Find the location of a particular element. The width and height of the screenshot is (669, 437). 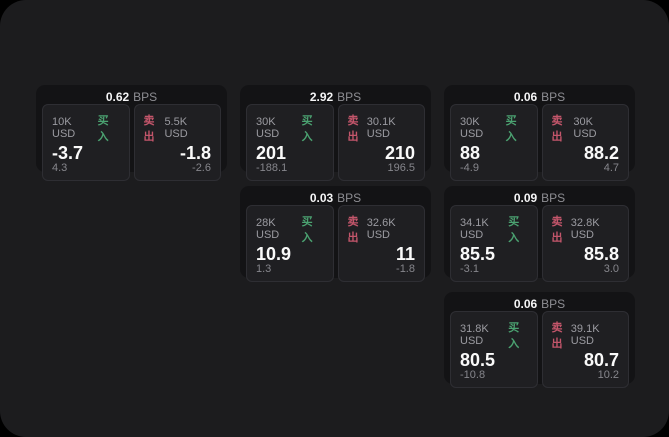

sell-panel: 卖出 32.8K USD 85.8 3.0 is located at coordinates (585, 243).